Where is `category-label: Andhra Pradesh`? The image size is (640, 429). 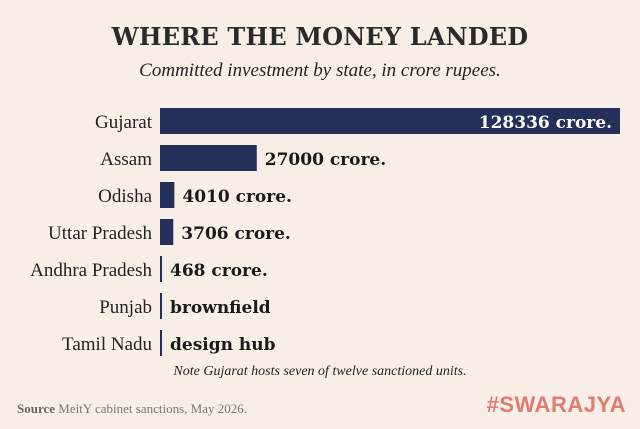 category-label: Andhra Pradesh is located at coordinates (91, 270).